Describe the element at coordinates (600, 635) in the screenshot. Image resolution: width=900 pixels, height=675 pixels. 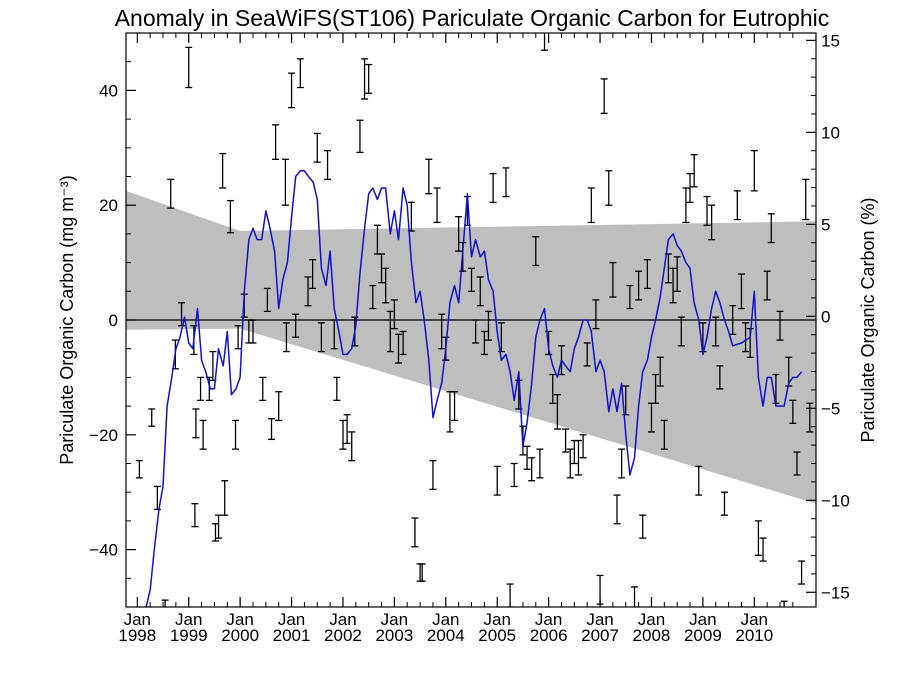
I see `x-tick-label-year: 2007` at that location.